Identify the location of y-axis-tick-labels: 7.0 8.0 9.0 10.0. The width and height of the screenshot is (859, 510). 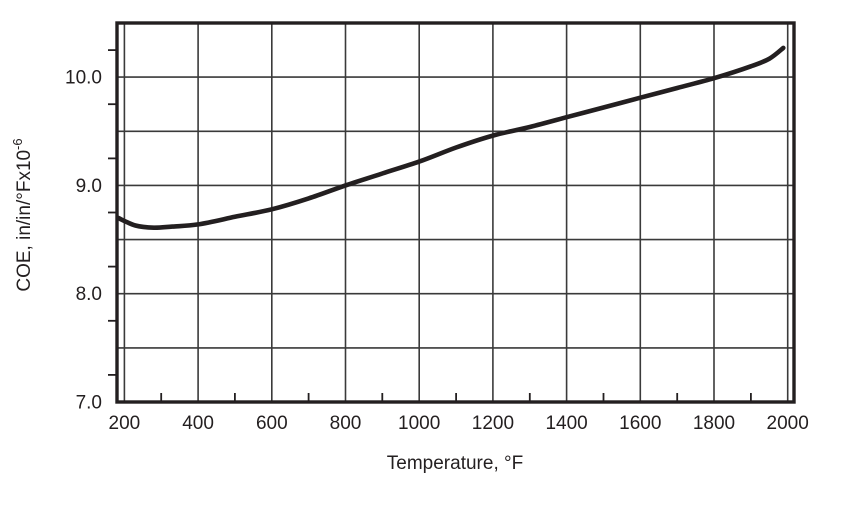
(83, 241).